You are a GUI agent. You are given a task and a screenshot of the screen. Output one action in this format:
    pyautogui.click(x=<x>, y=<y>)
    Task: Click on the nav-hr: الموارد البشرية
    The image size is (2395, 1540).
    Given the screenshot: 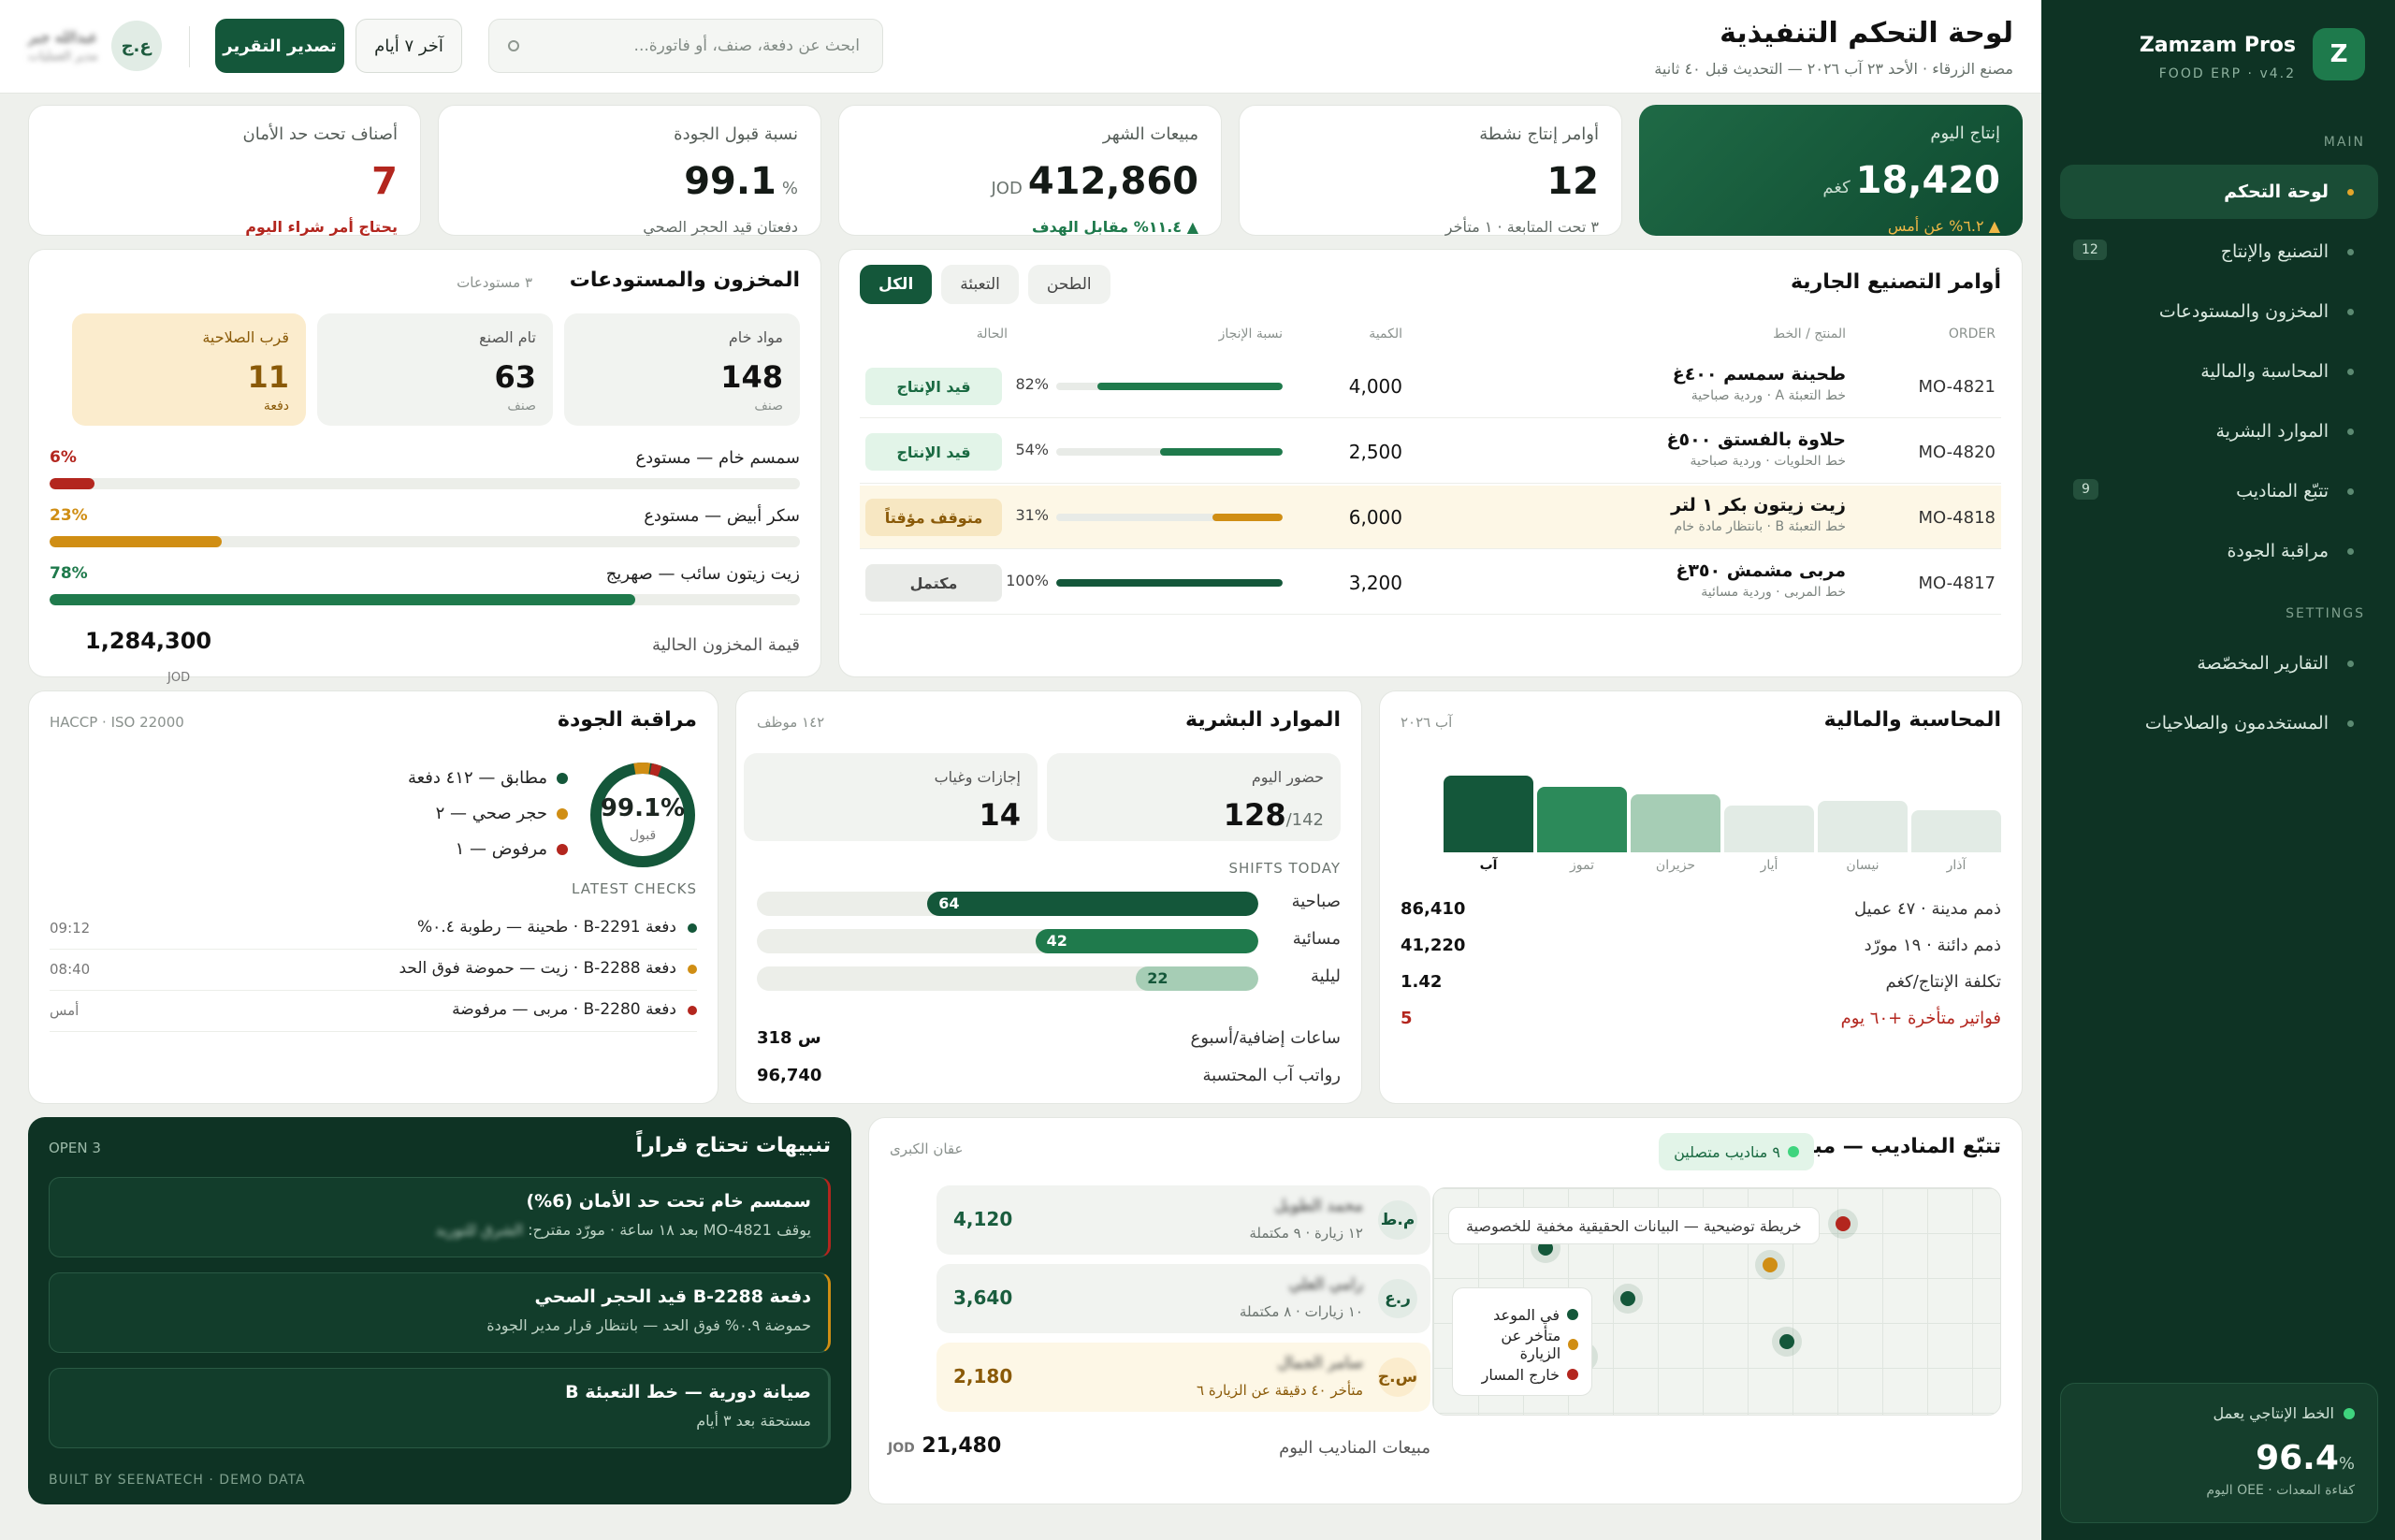 What is the action you would take?
    pyautogui.click(x=2219, y=431)
    